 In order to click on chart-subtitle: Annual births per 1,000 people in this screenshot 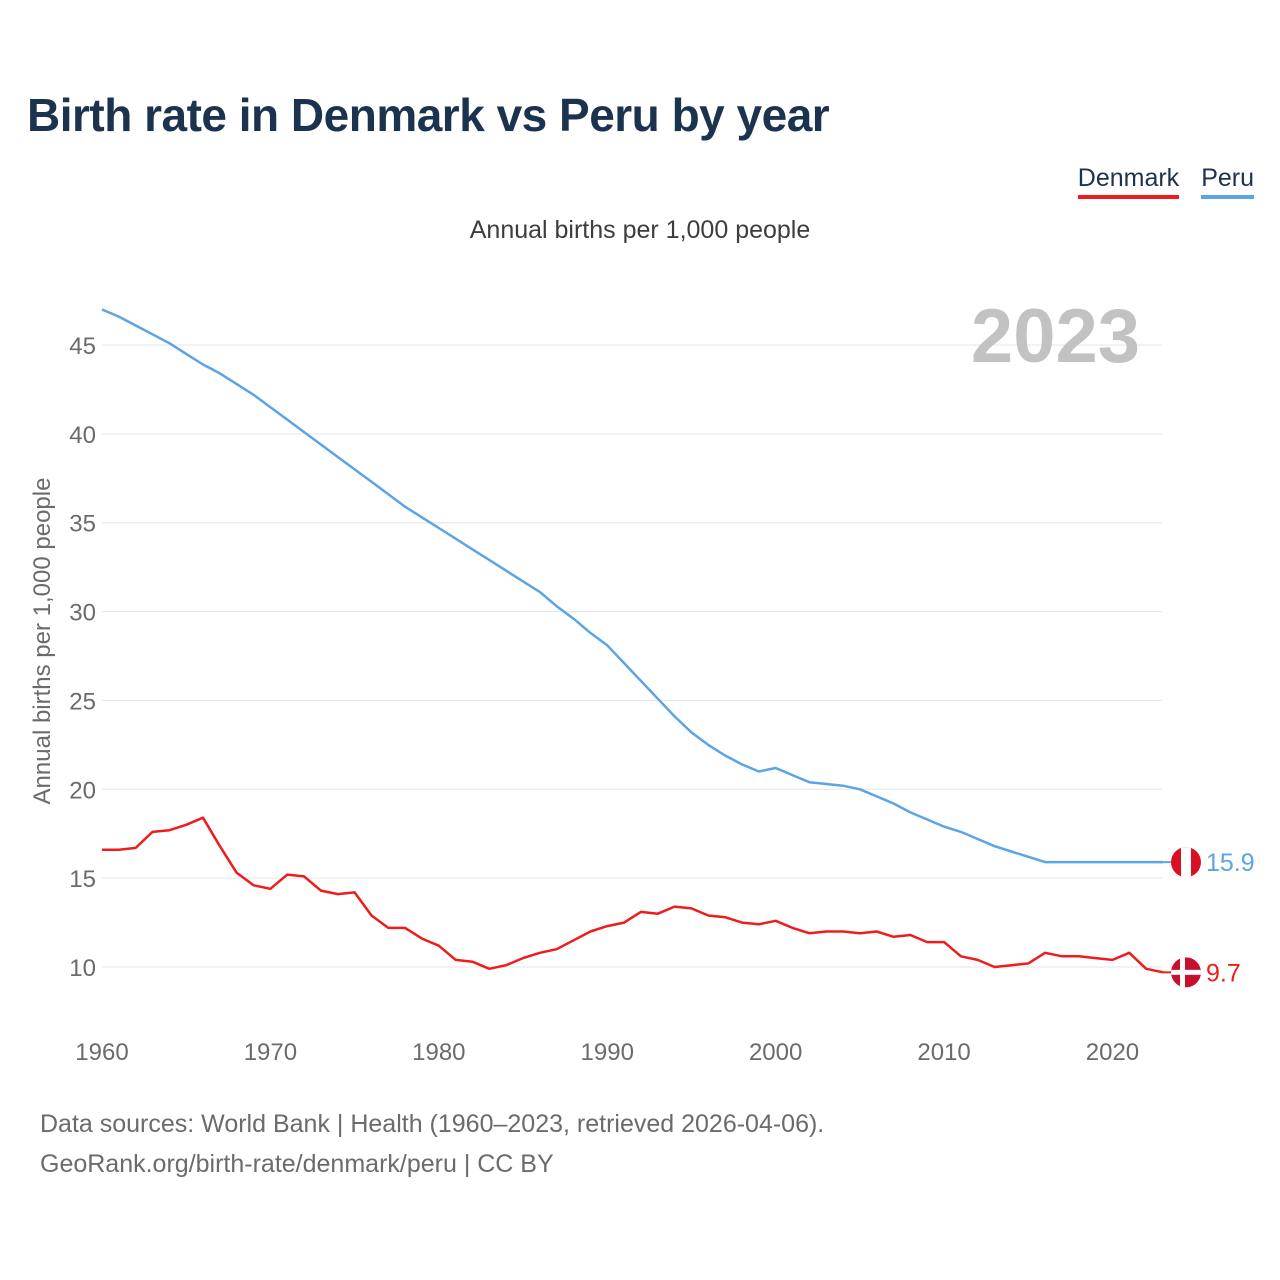, I will do `click(640, 230)`.